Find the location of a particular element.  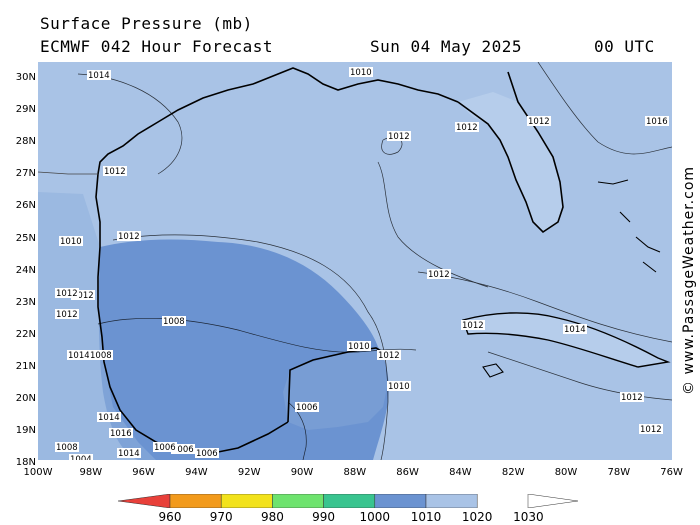

isobar-label: 1004 is located at coordinates (81, 457).